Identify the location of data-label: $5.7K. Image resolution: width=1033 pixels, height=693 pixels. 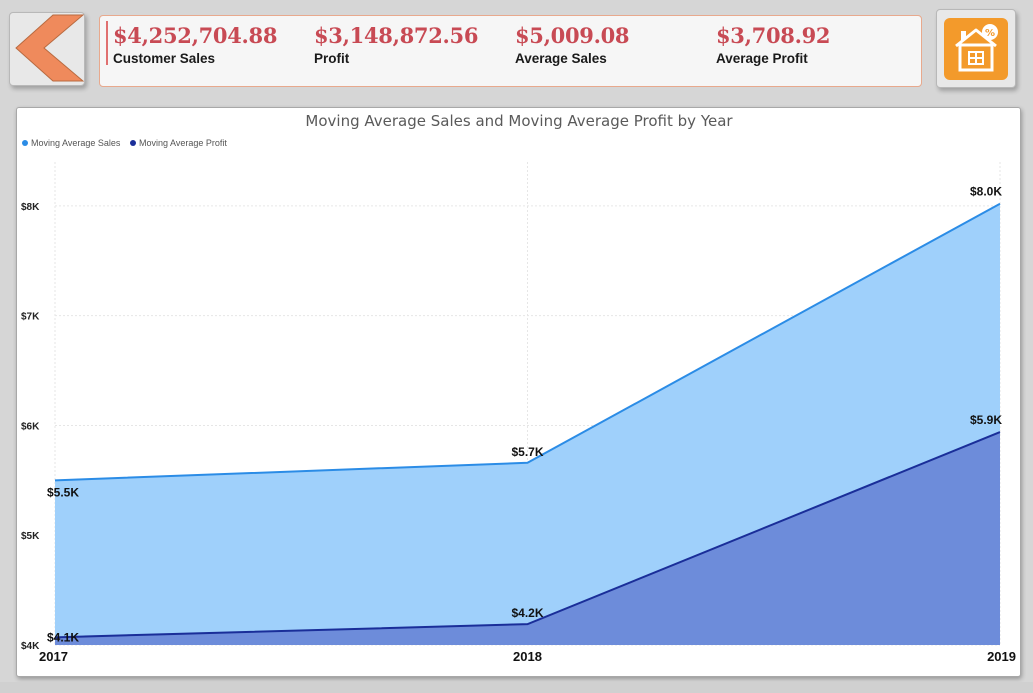
(527, 452).